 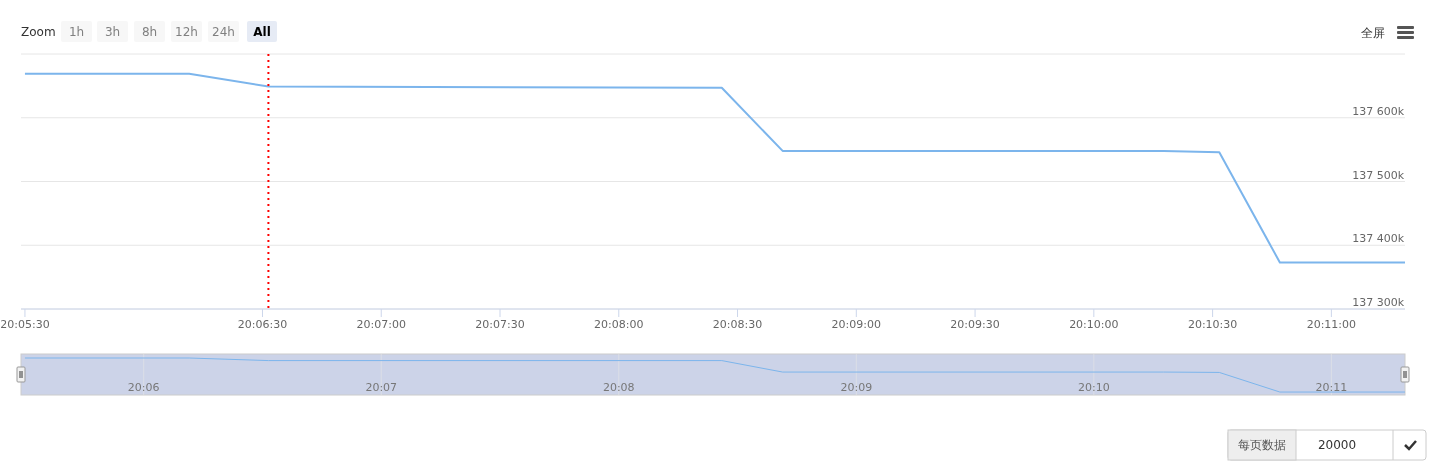 What do you see at coordinates (1094, 324) in the screenshot?
I see `x-tick-label: 20:10:00` at bounding box center [1094, 324].